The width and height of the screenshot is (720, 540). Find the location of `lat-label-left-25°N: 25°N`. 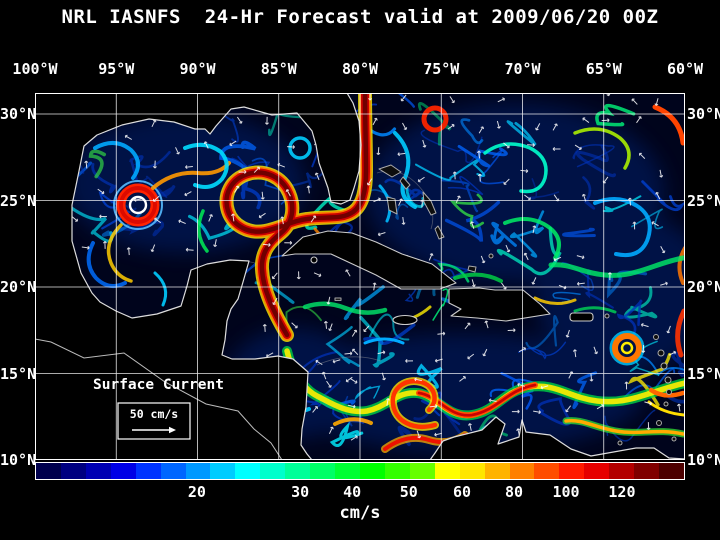

lat-label-left-25°N: 25°N is located at coordinates (18, 200).